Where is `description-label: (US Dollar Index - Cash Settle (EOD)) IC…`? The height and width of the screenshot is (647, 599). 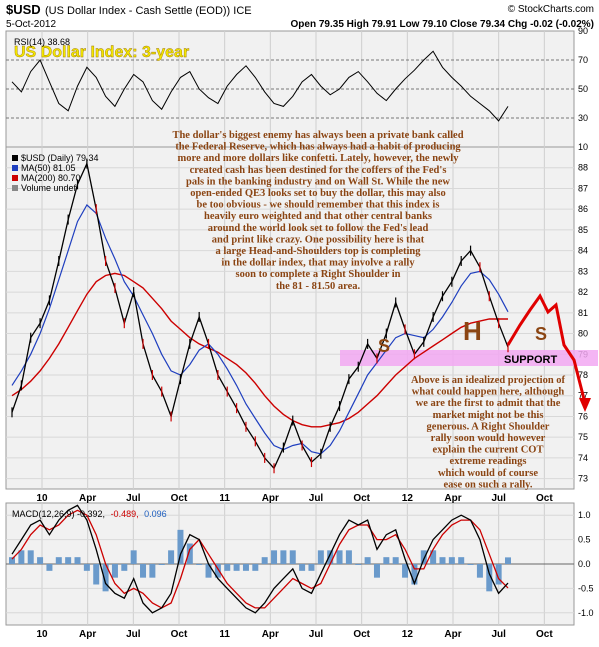
description-label: (US Dollar Index - Cash Settle (EOD)) IC… is located at coordinates (148, 11).